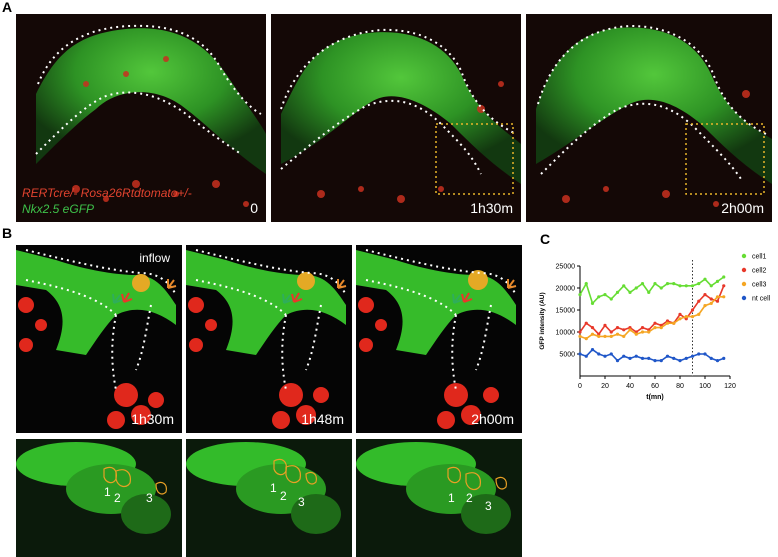  What do you see at coordinates (580, 386) in the screenshot?
I see `x-tick-label: 0` at bounding box center [580, 386].